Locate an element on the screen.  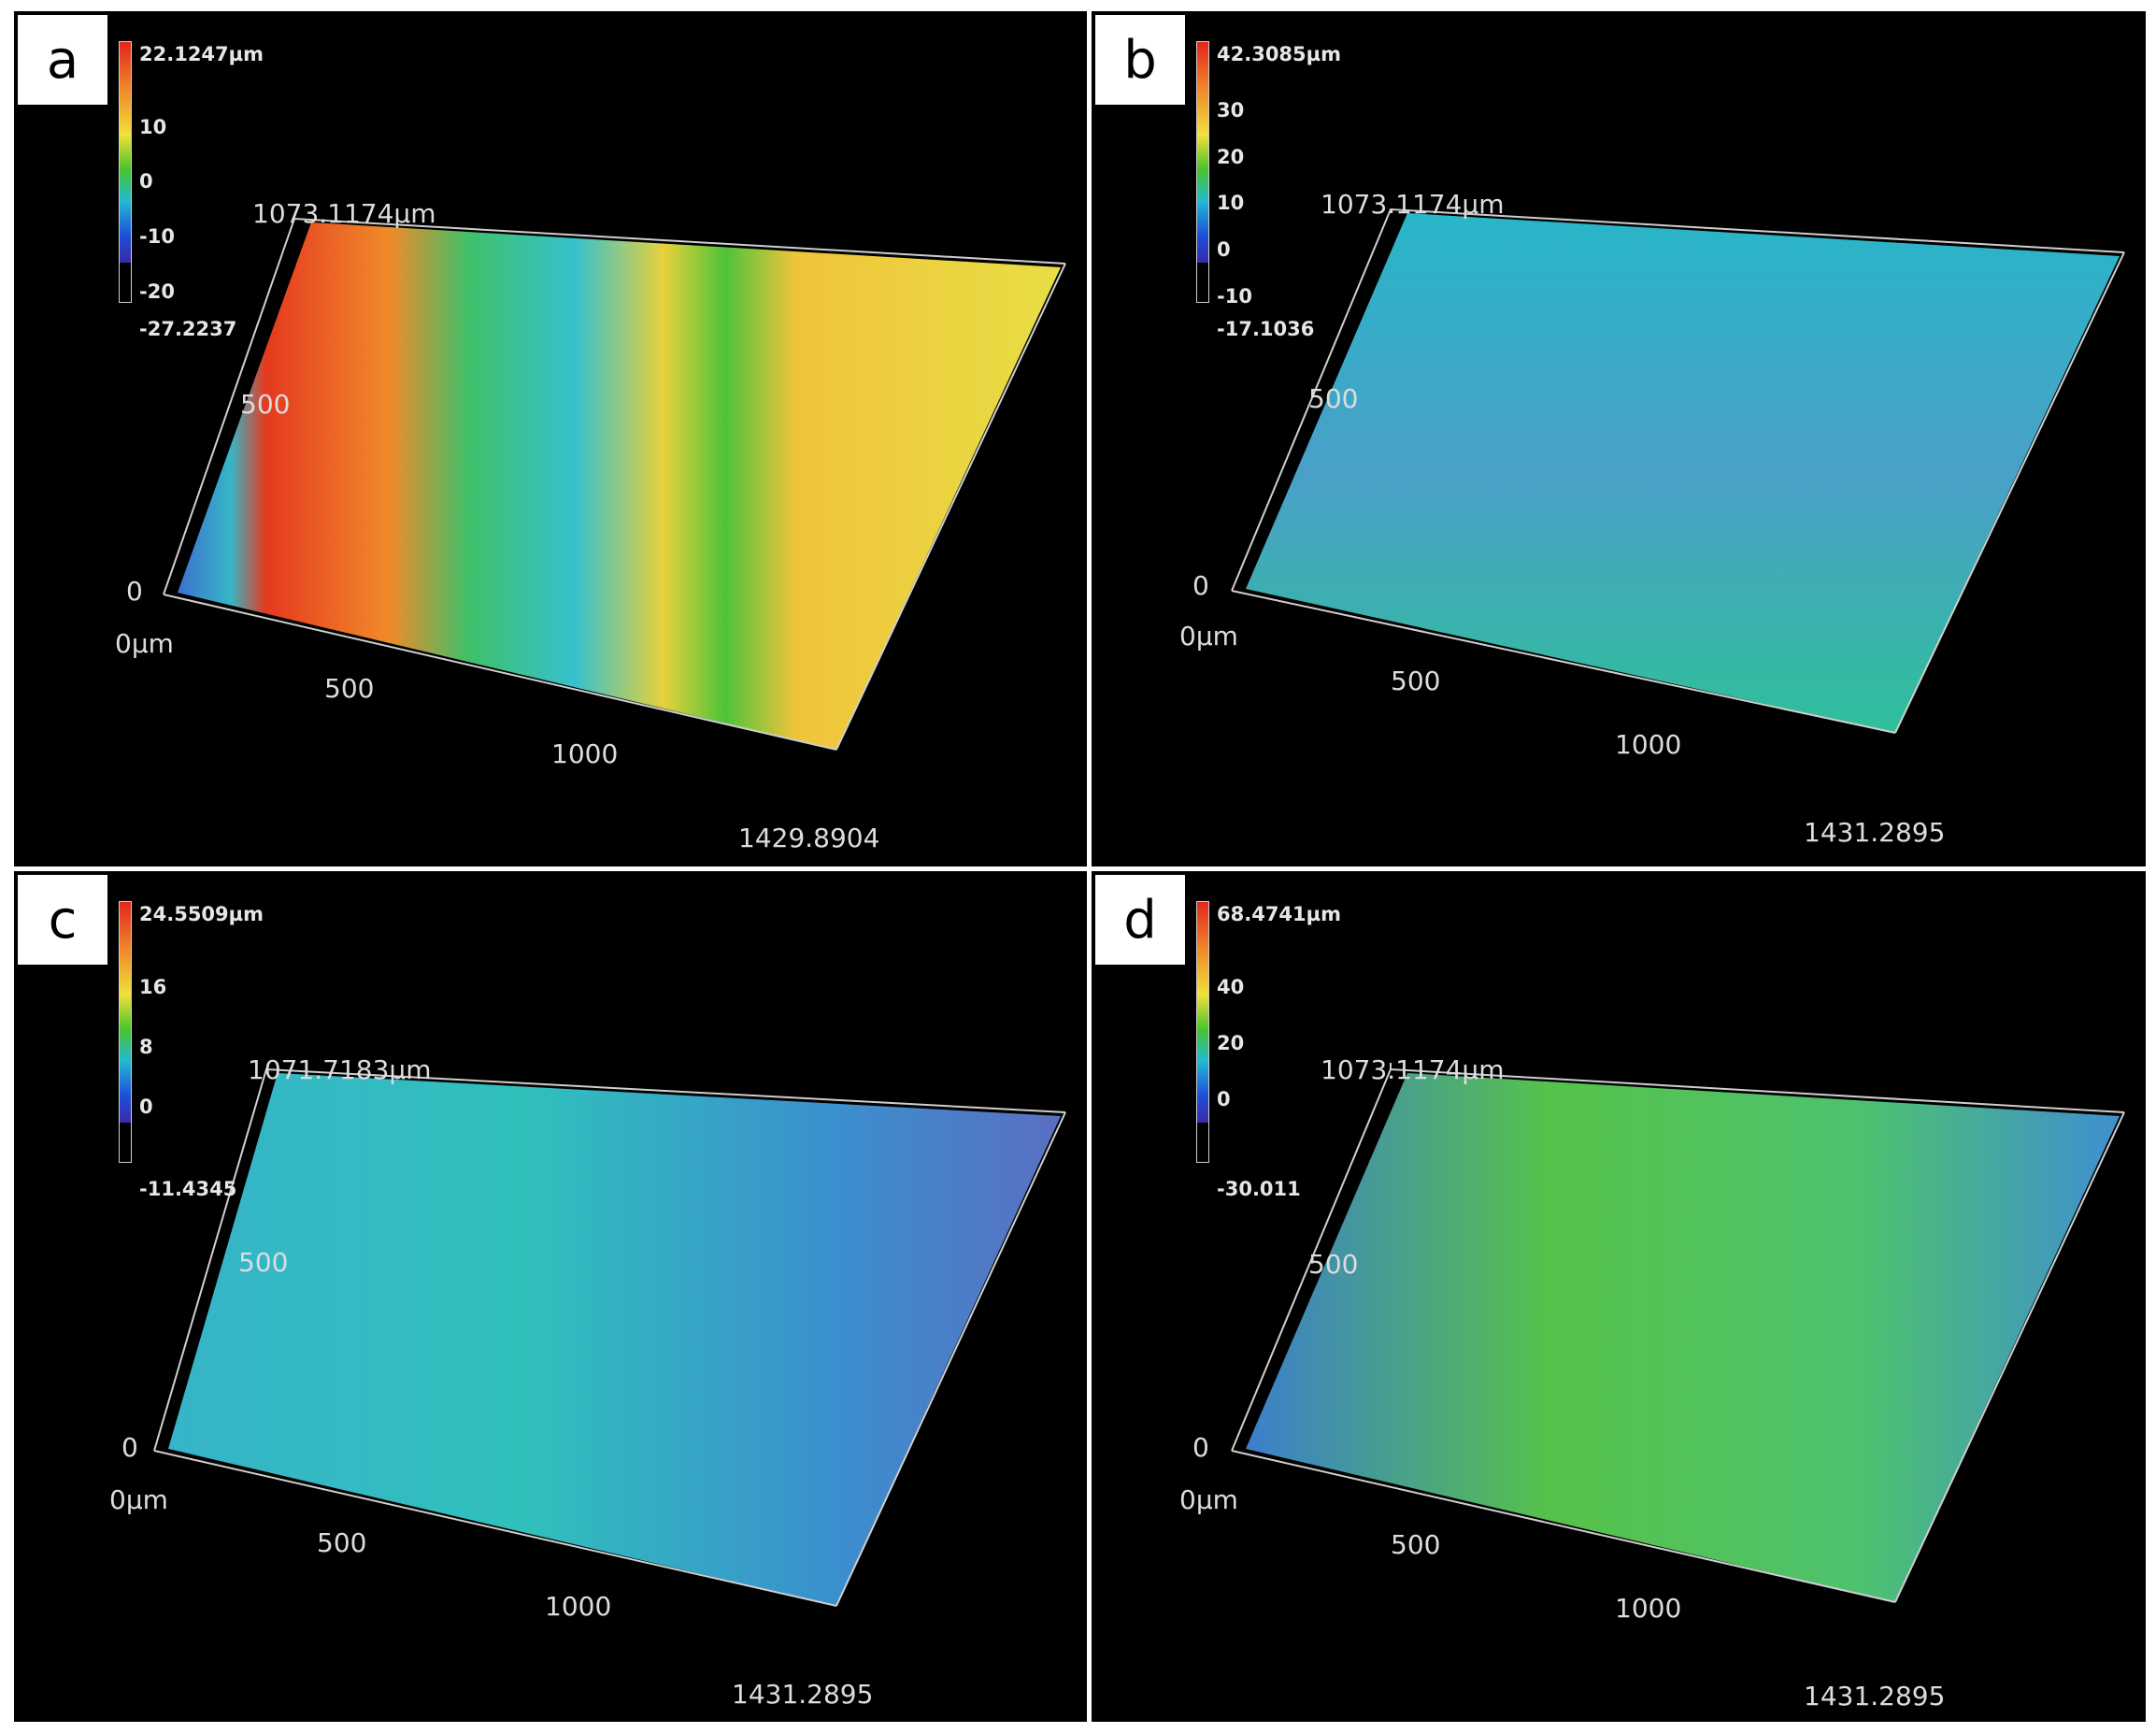
colorbar-tick: 30 is located at coordinates (1231, 111).